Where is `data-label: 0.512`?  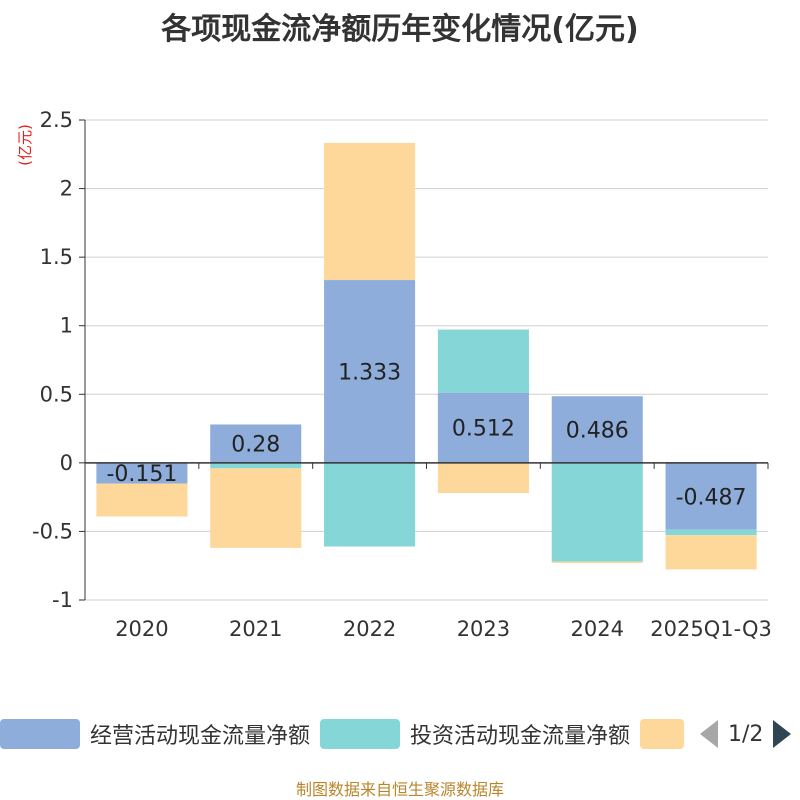
data-label: 0.512 is located at coordinates (483, 429).